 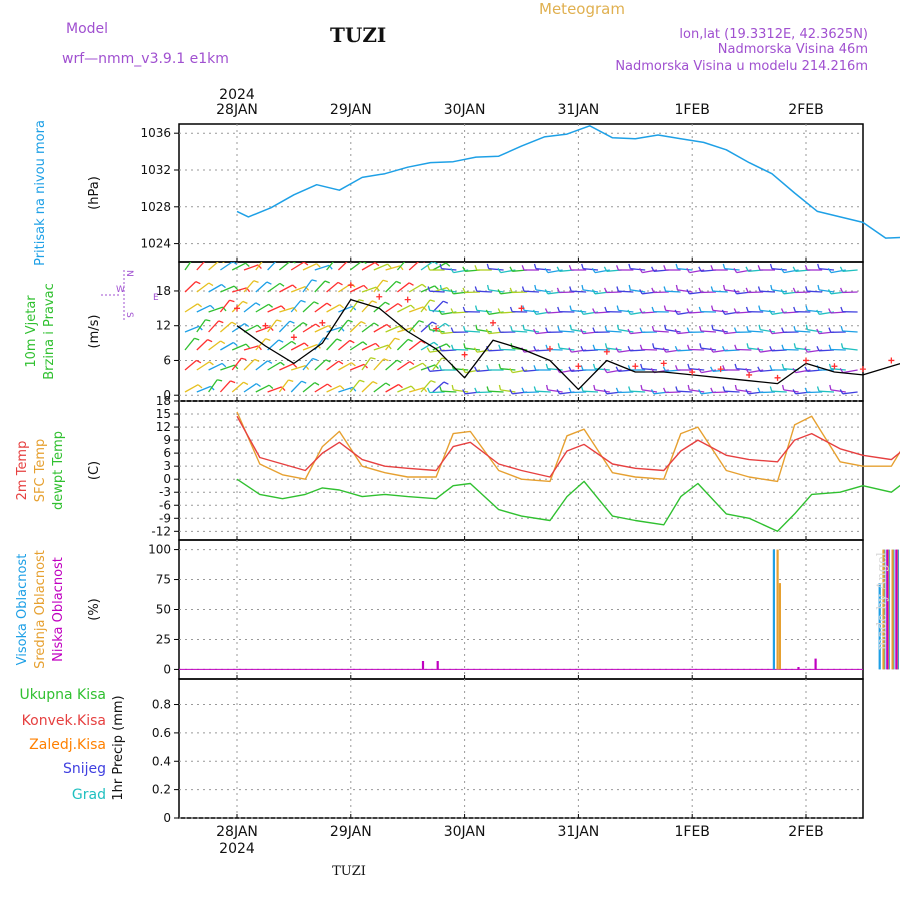 I want to click on temperature-unit-label: (C), so click(x=94, y=470).